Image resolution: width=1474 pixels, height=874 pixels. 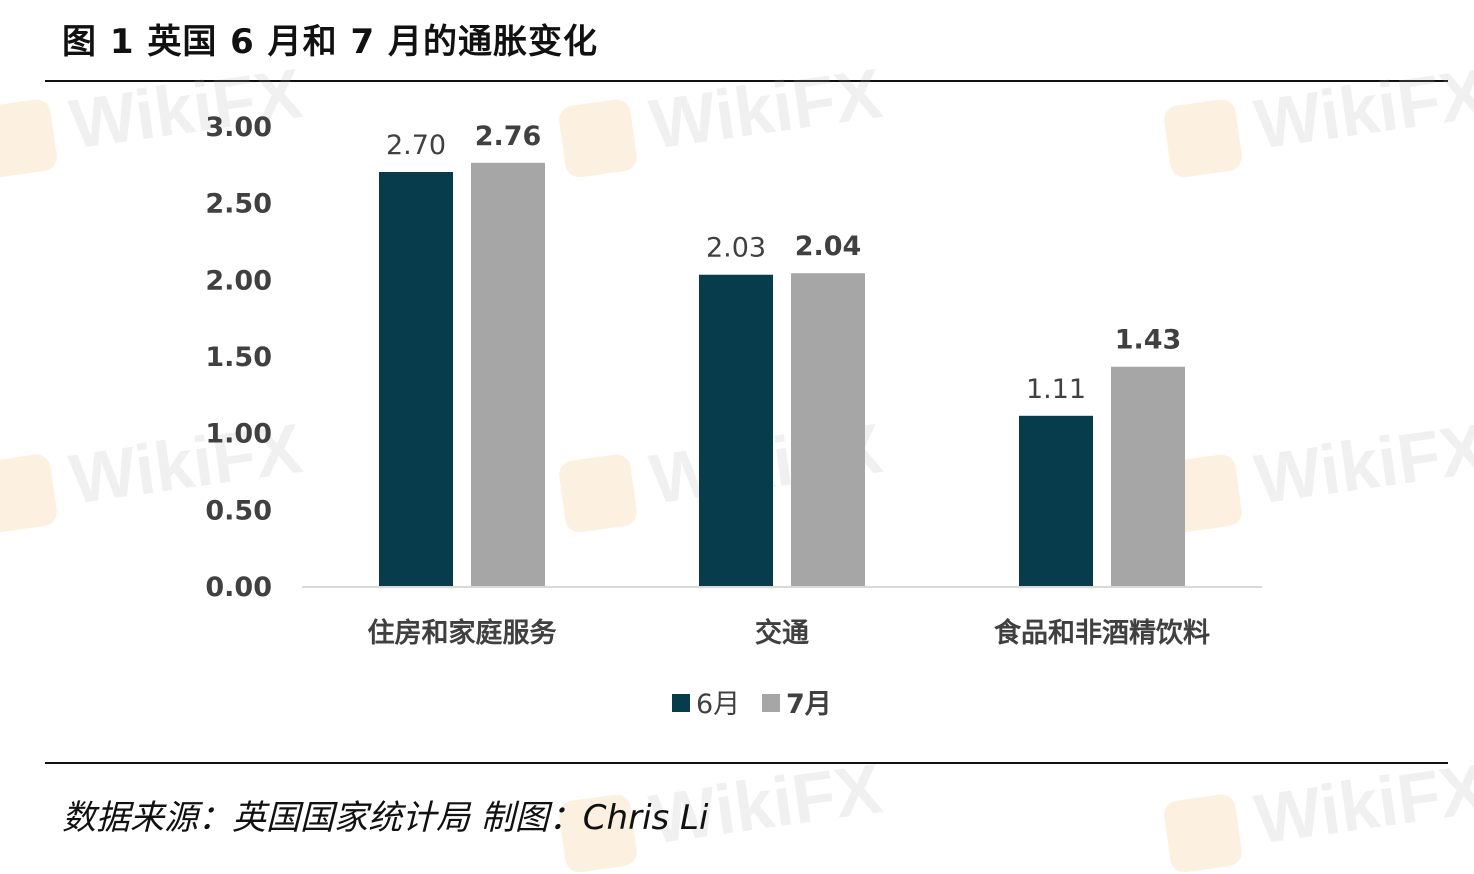 I want to click on data-label: 2.70, so click(x=416, y=145).